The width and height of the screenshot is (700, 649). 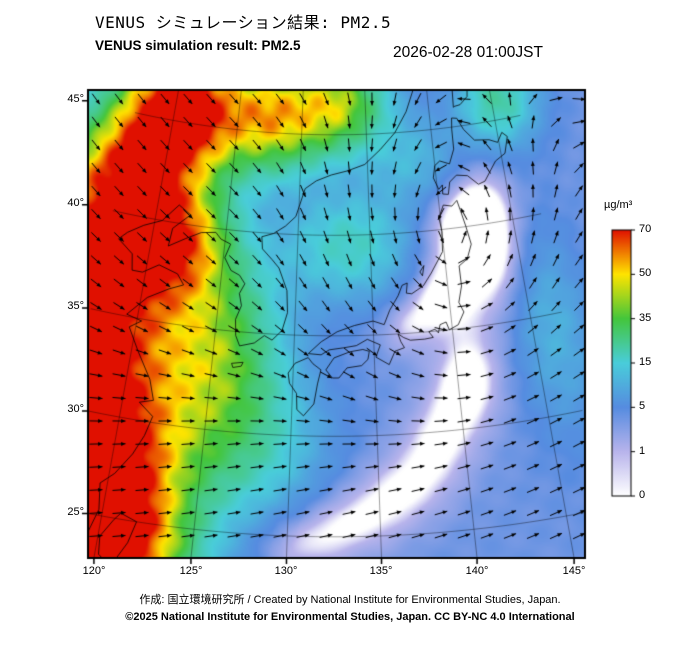 What do you see at coordinates (645, 318) in the screenshot?
I see `colorbar-tick-35: 35` at bounding box center [645, 318].